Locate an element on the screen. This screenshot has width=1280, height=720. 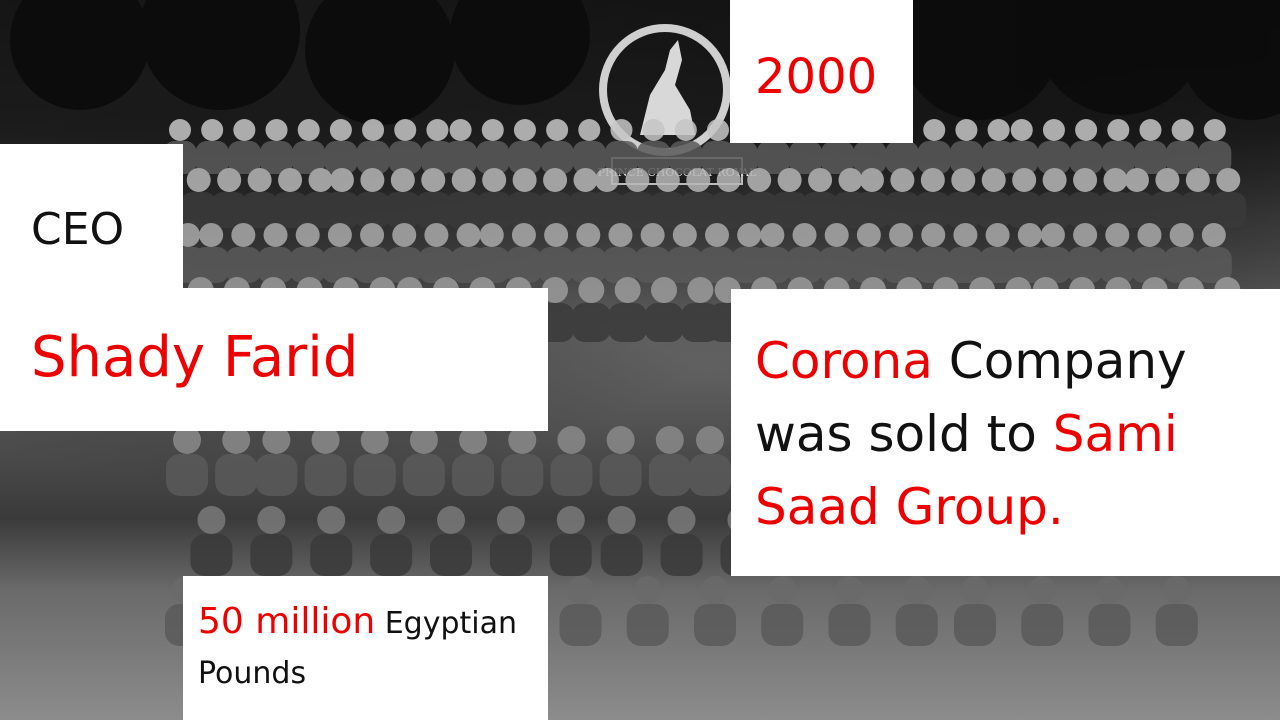
price-statement: 50 million Egyptian Pounds is located at coordinates (393, 648).